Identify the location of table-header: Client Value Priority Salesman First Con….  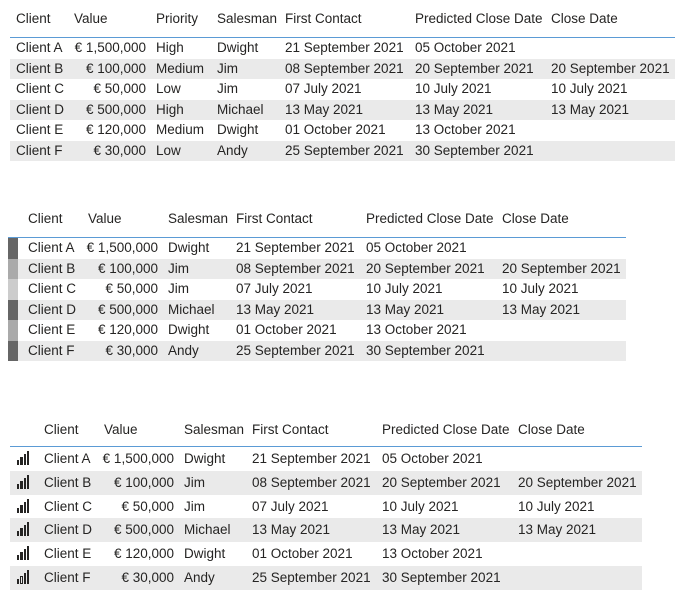
(342, 19).